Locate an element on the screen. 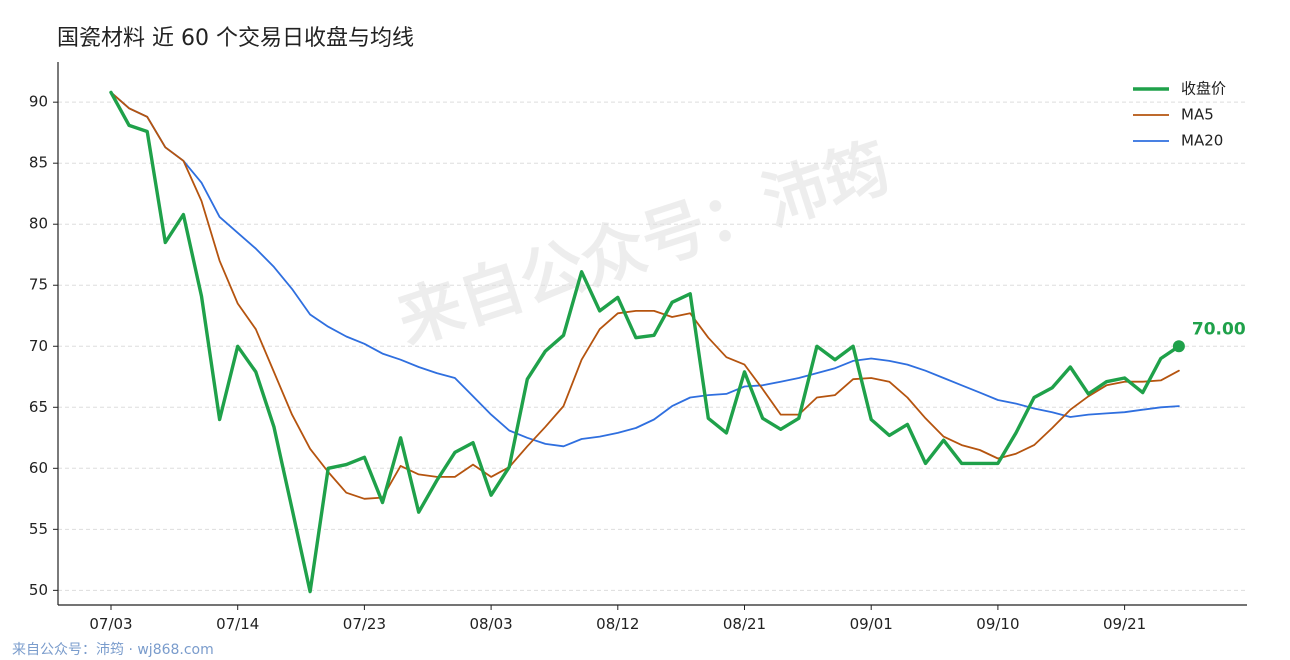  watermark: 来自公众号：沛筠 is located at coordinates (644, 244).